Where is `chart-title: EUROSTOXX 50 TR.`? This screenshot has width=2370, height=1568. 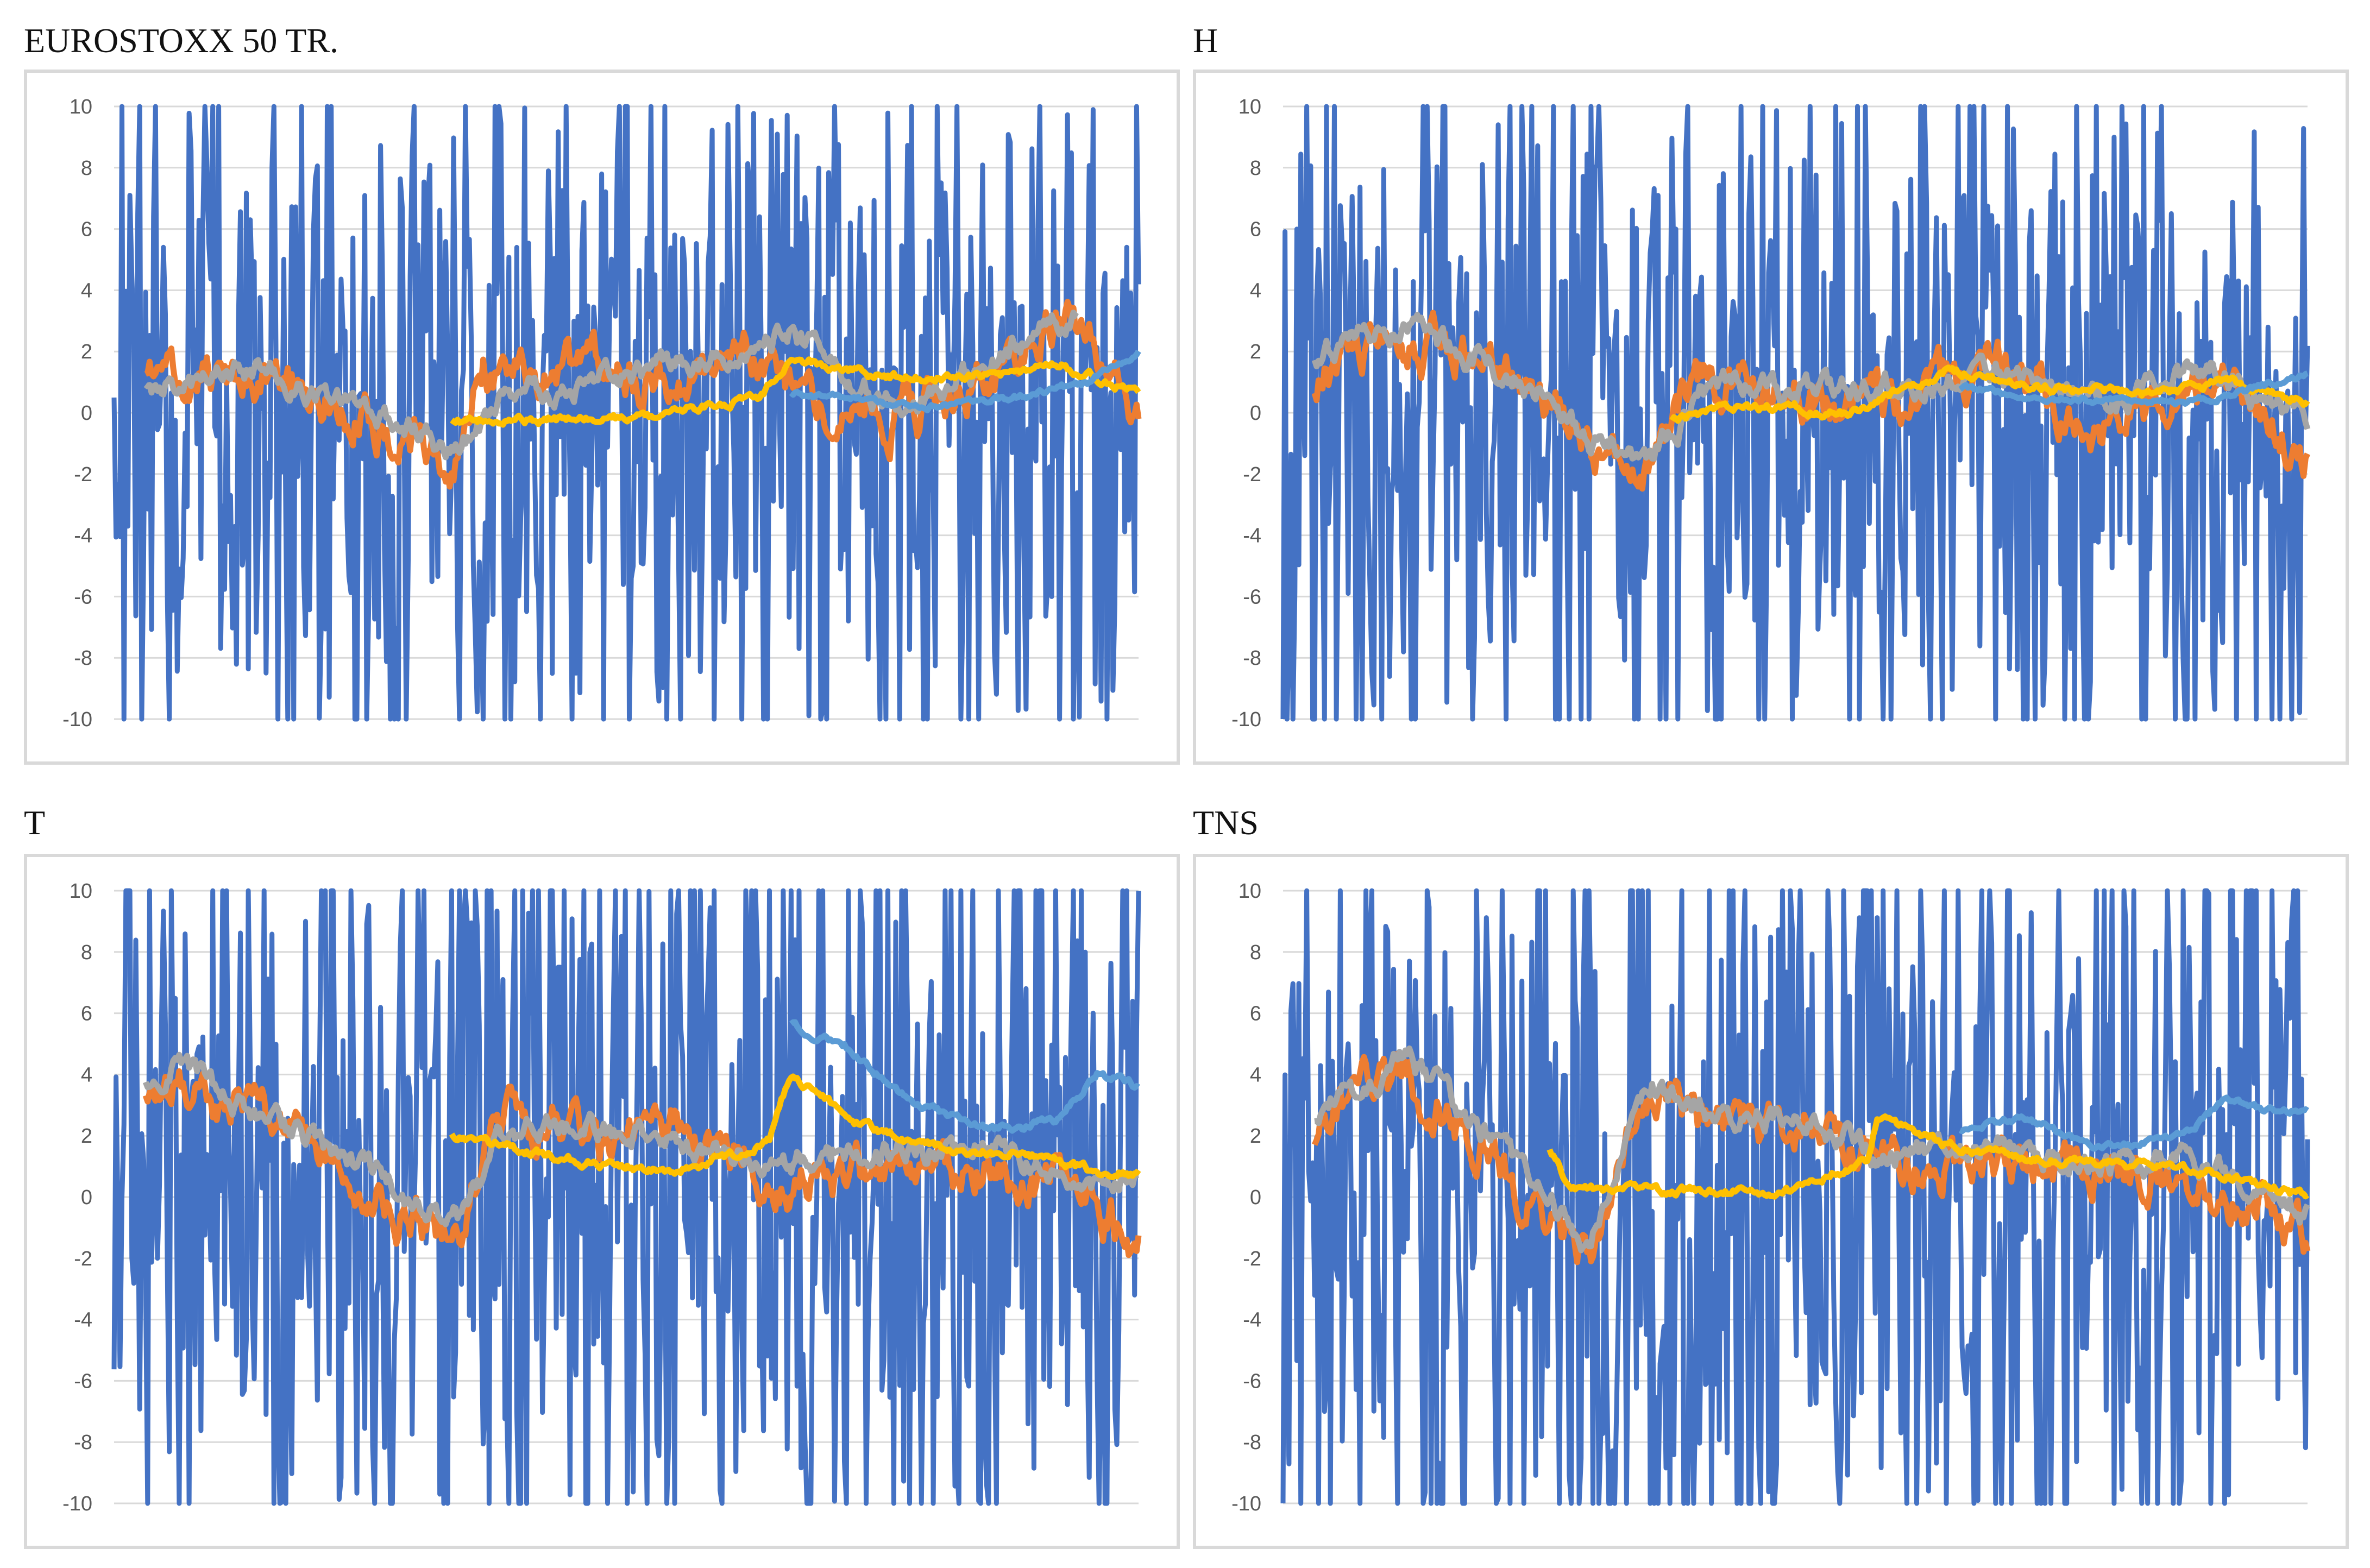 chart-title: EUROSTOXX 50 TR. is located at coordinates (181, 40).